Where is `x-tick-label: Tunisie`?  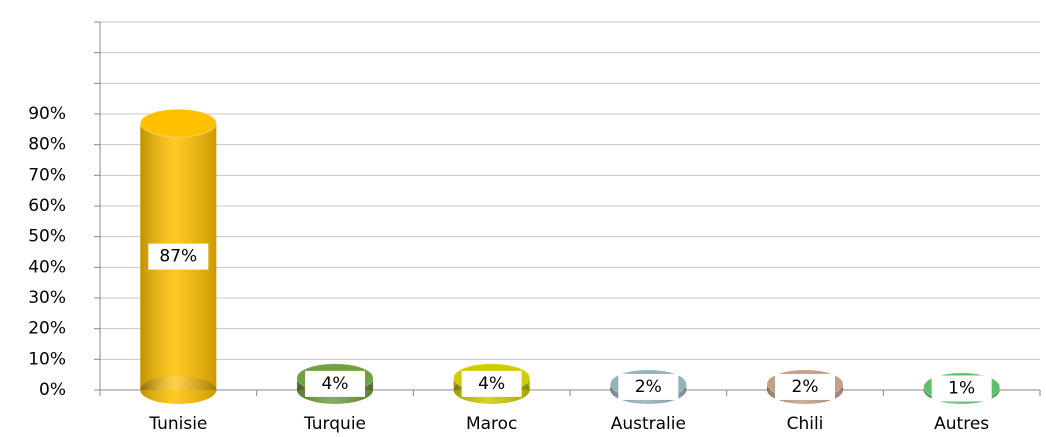 x-tick-label: Tunisie is located at coordinates (177, 424).